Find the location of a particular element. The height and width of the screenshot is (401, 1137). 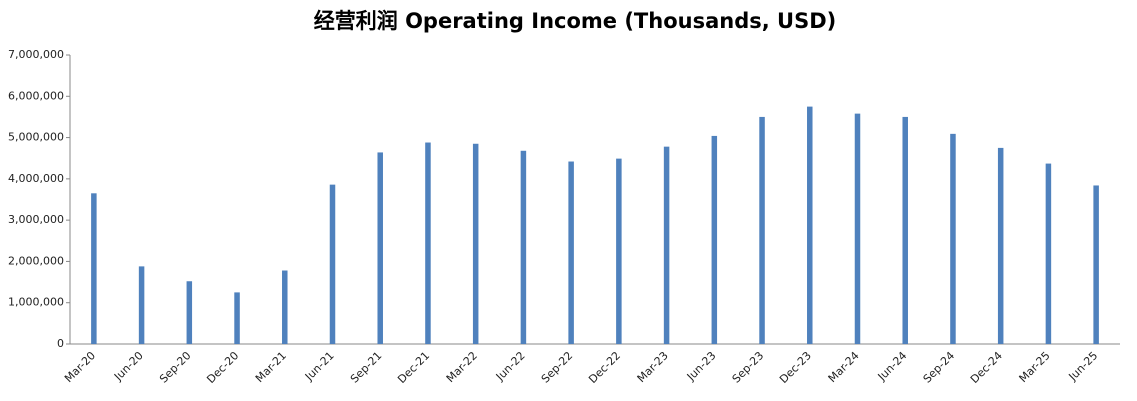

y-tick-label: 0 is located at coordinates (60, 343).